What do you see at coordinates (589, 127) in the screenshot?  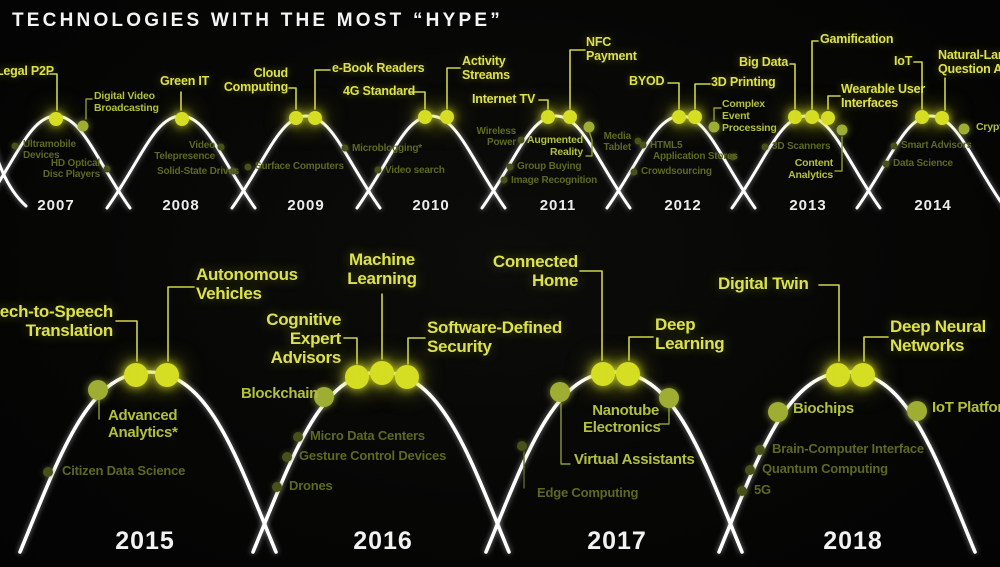 I see `dot-augmented-reality` at bounding box center [589, 127].